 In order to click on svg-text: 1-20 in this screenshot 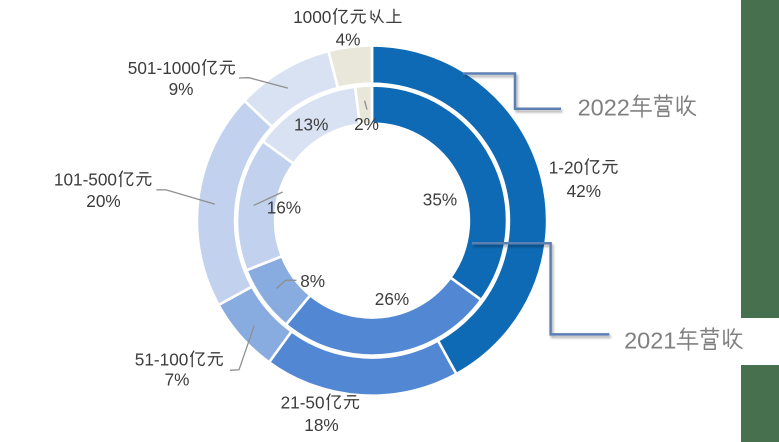, I will do `click(566, 168)`.